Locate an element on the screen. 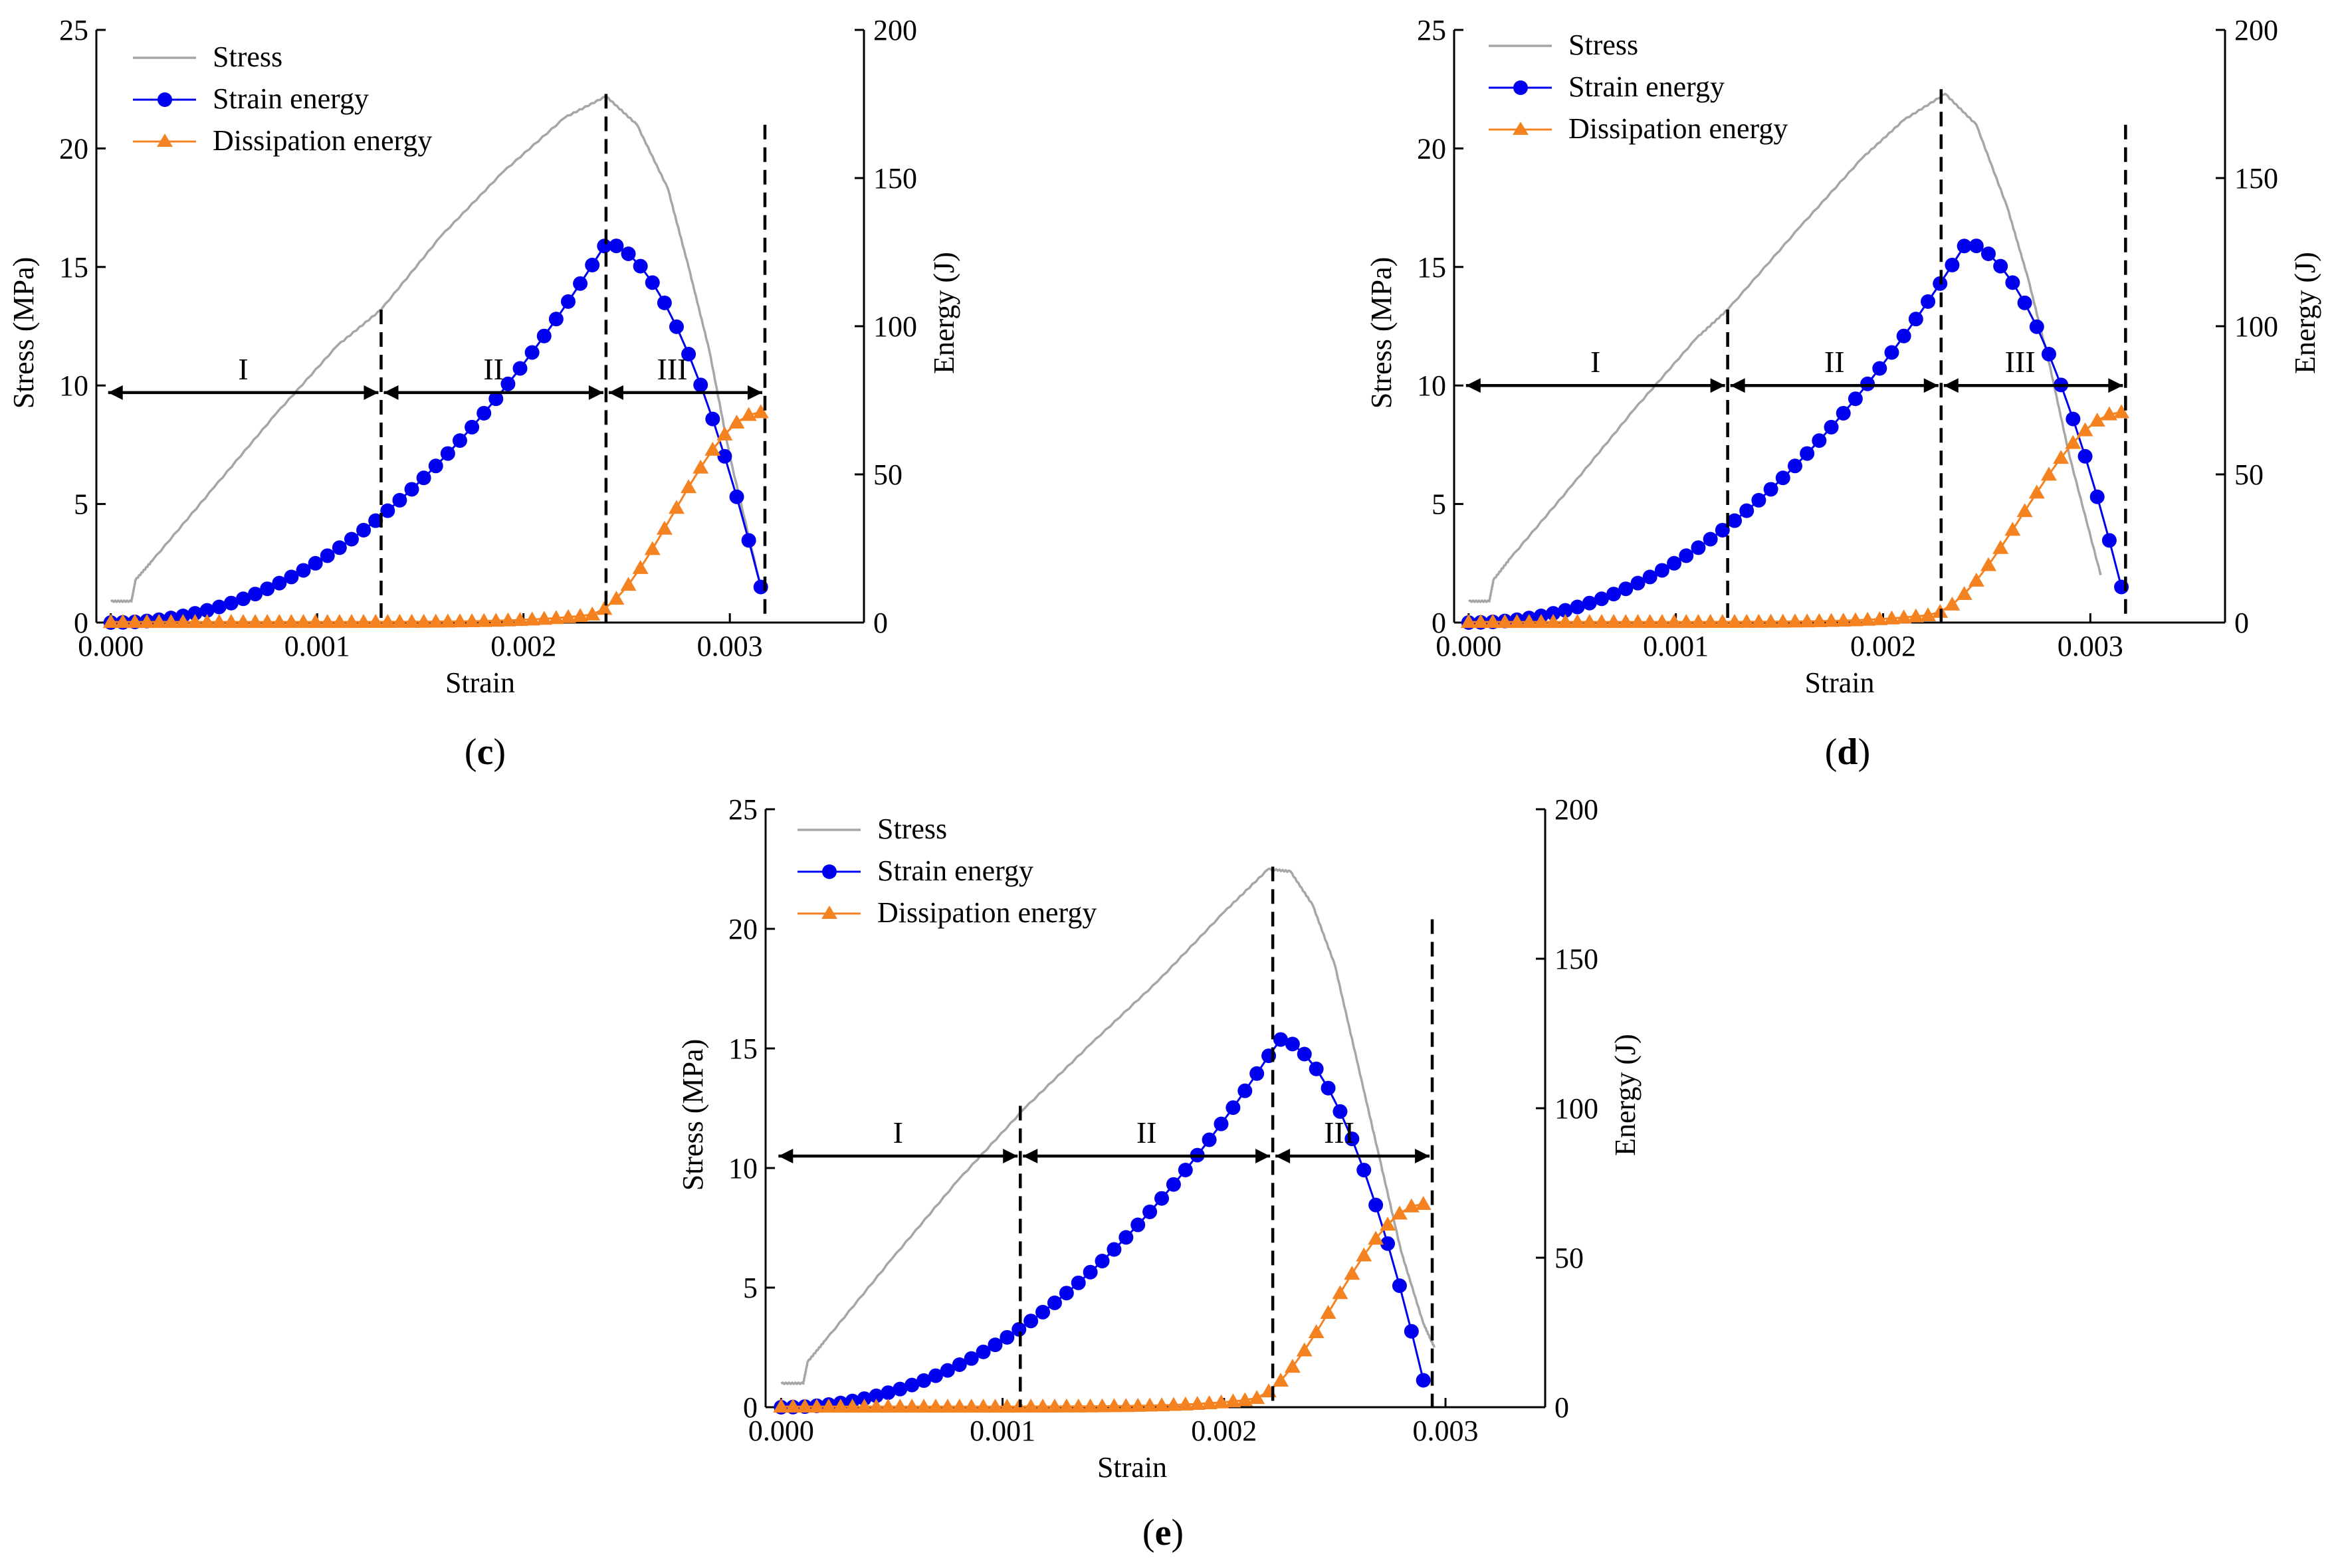  x-tick-label: 0.001 is located at coordinates (1002, 1431).